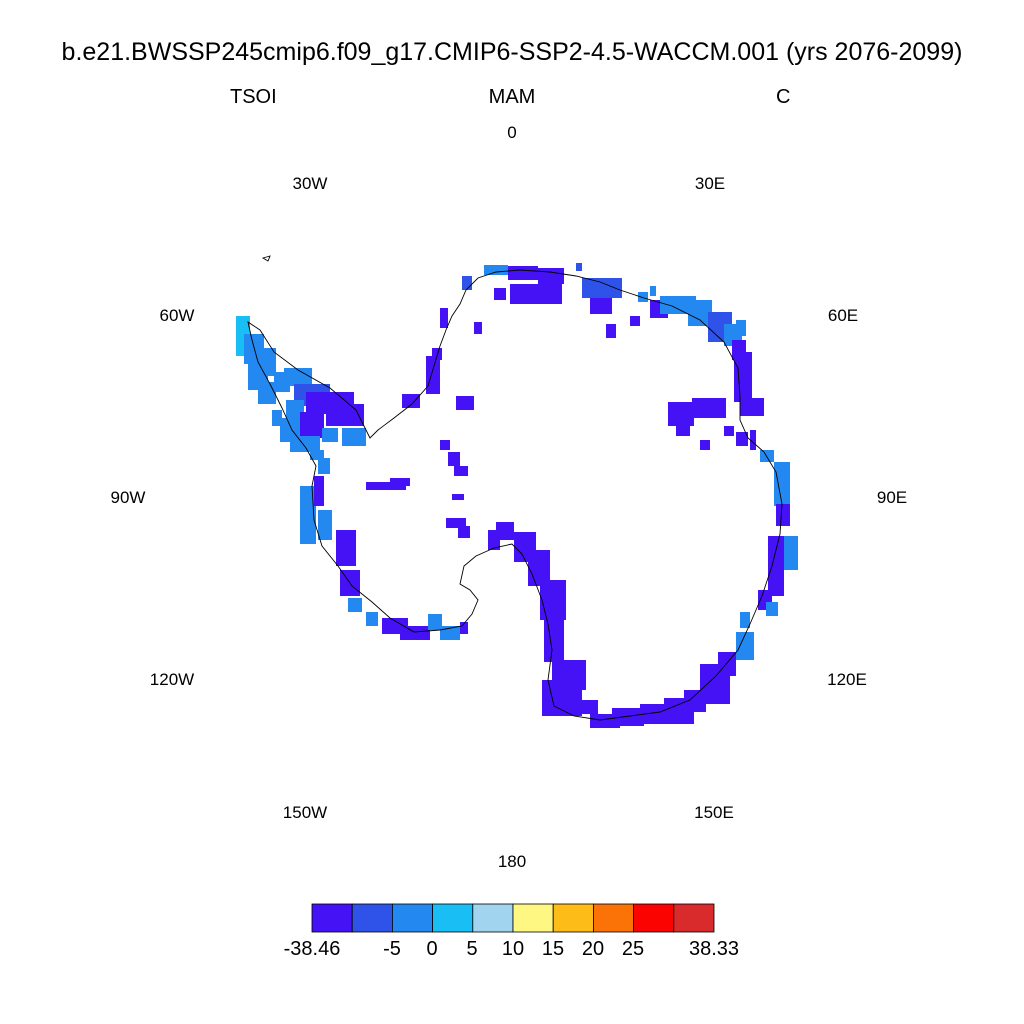  I want to click on colorbar-label-20: 20, so click(593, 949).